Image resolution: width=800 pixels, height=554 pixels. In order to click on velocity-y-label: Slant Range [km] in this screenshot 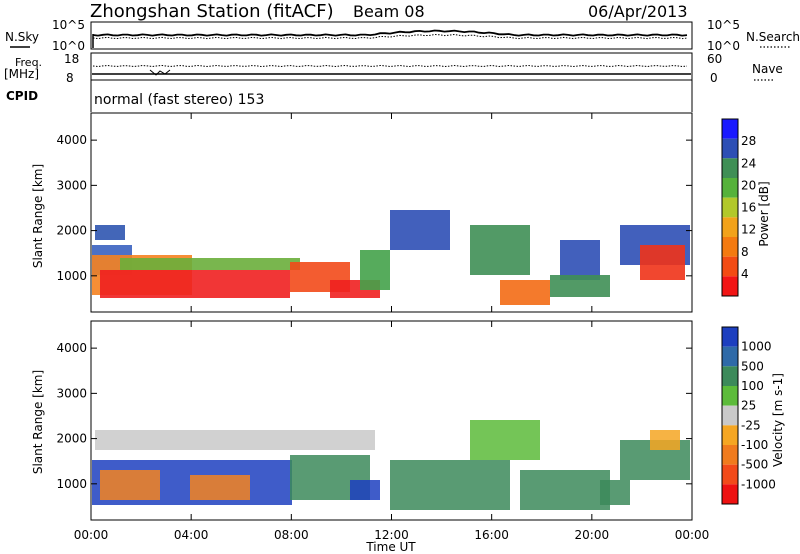, I will do `click(38, 422)`.